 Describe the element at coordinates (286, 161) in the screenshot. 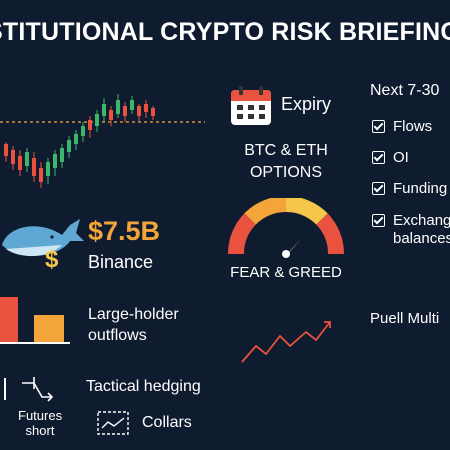

I see `options-title: BTC & ETH OPTIONS` at that location.